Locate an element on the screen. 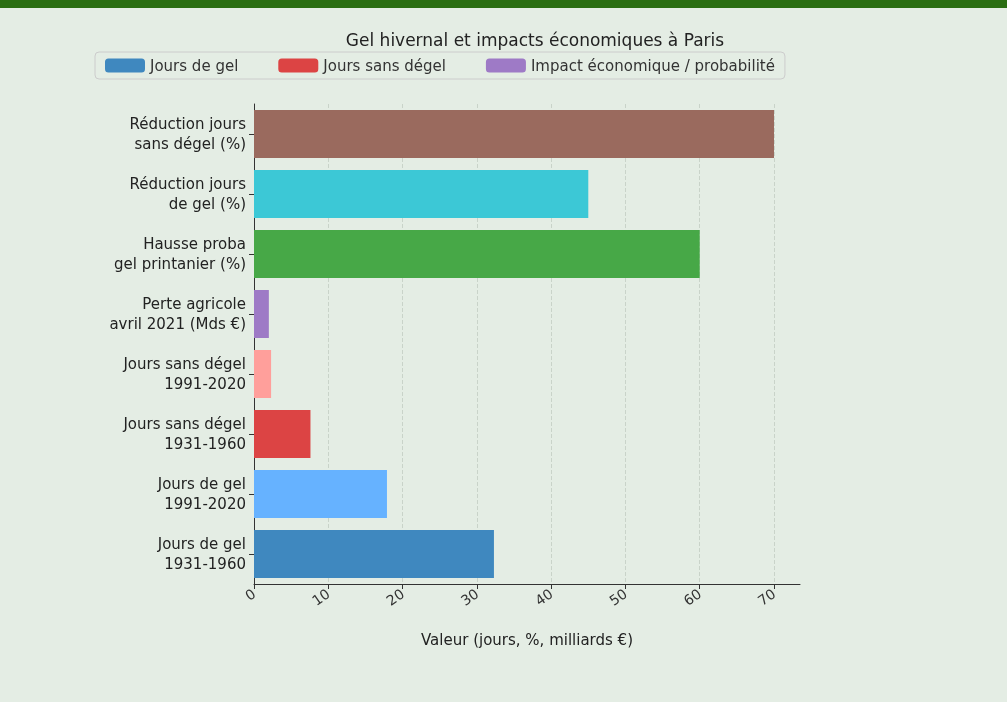  x-tick-label: 30 is located at coordinates (469, 597).